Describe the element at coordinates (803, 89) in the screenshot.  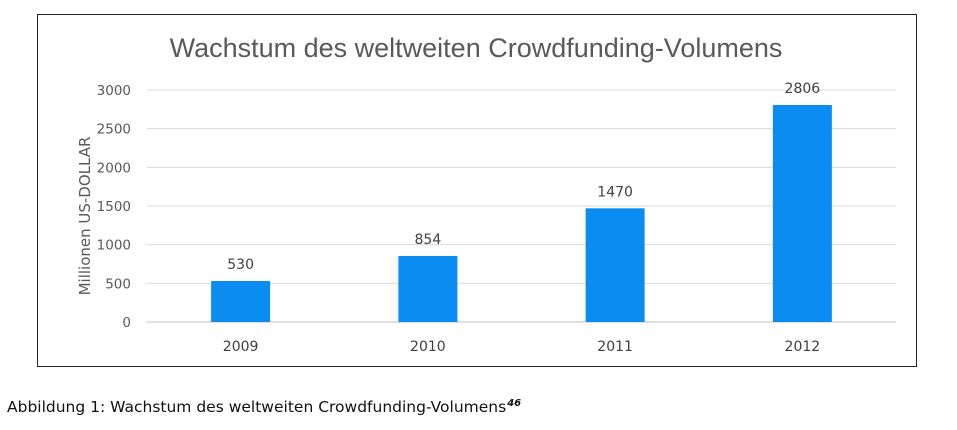
I see `data-label-2012: 2806` at that location.